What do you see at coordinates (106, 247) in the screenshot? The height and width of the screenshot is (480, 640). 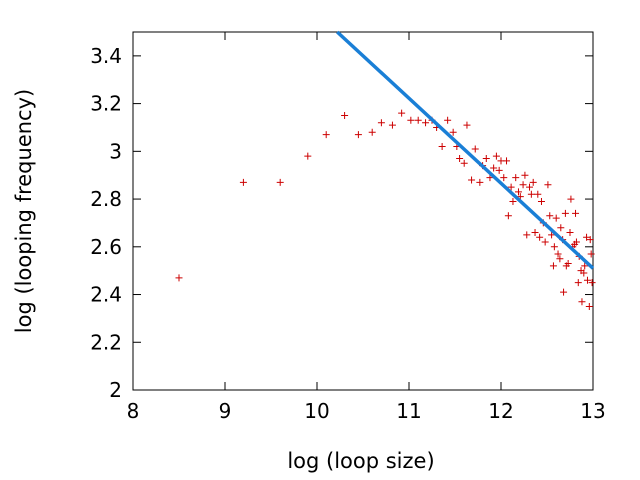 I see `y-tick-label: 2.6` at bounding box center [106, 247].